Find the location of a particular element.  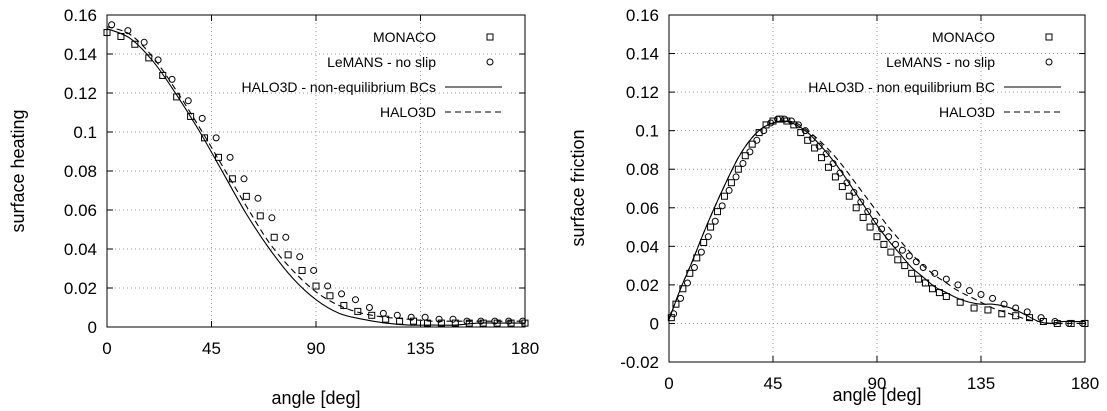

y-axis-label: surface heating is located at coordinates (18, 170).